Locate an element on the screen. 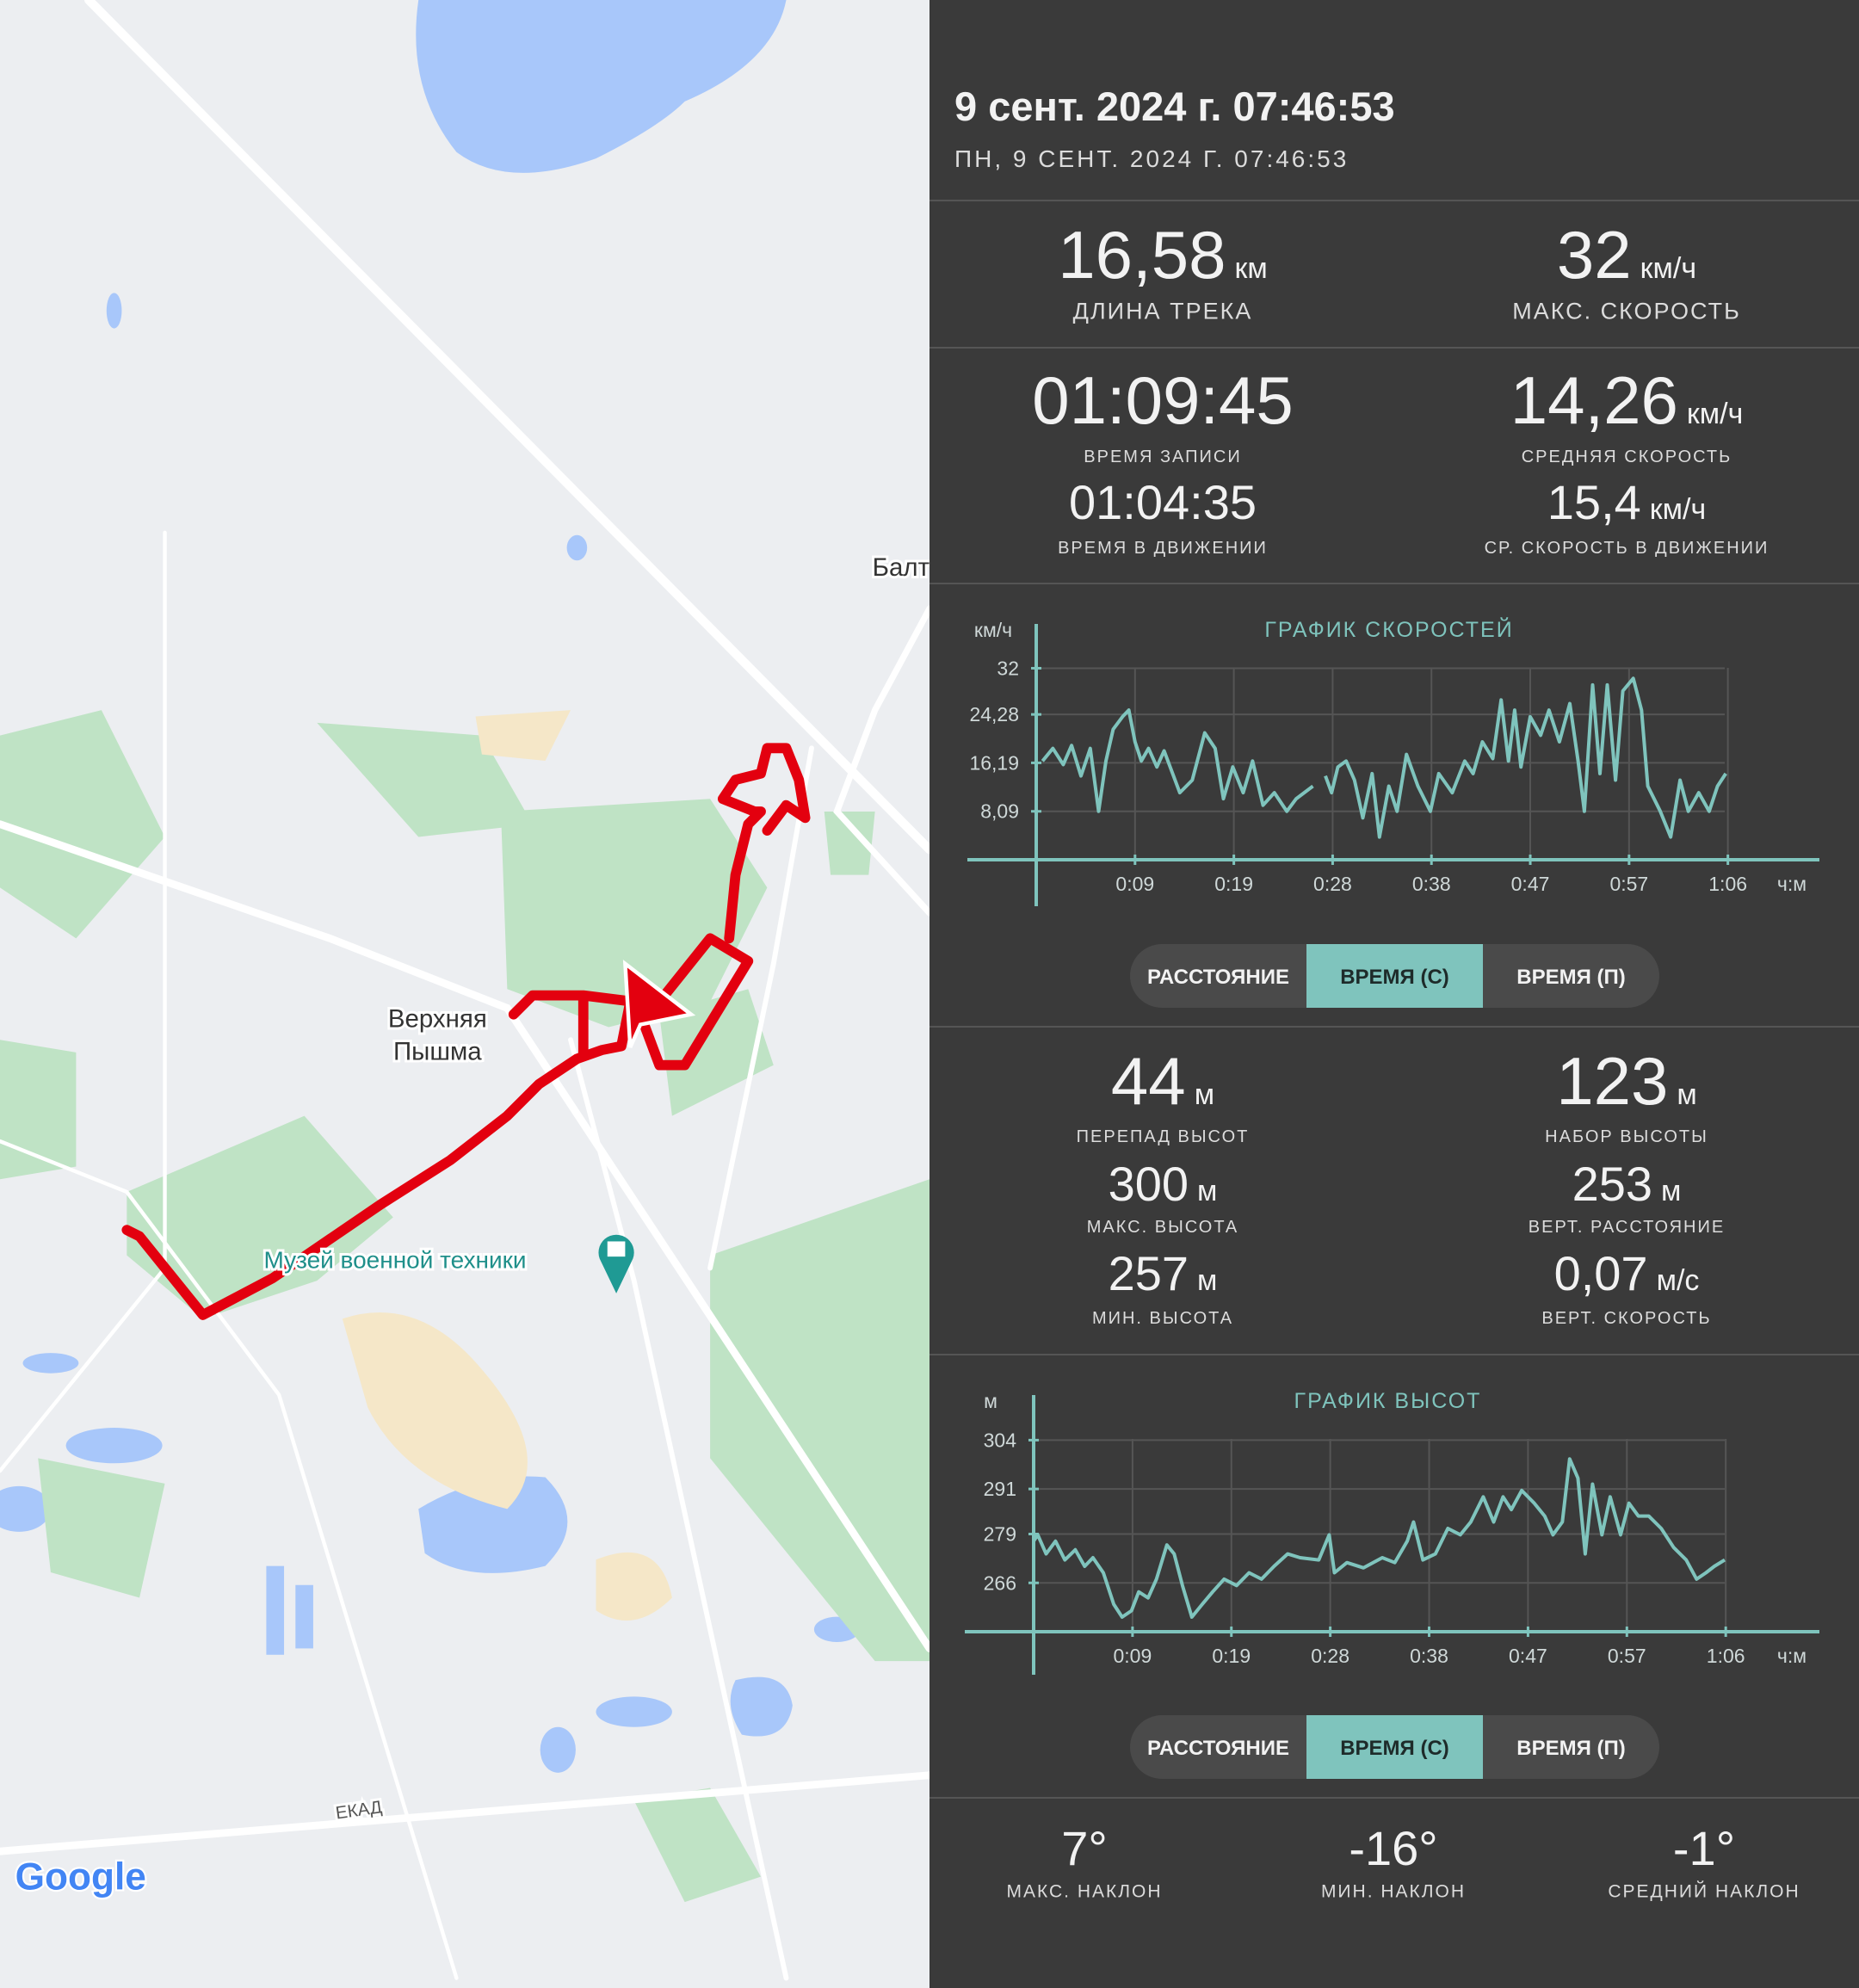  stat-value: 7° is located at coordinates (1084, 1848).